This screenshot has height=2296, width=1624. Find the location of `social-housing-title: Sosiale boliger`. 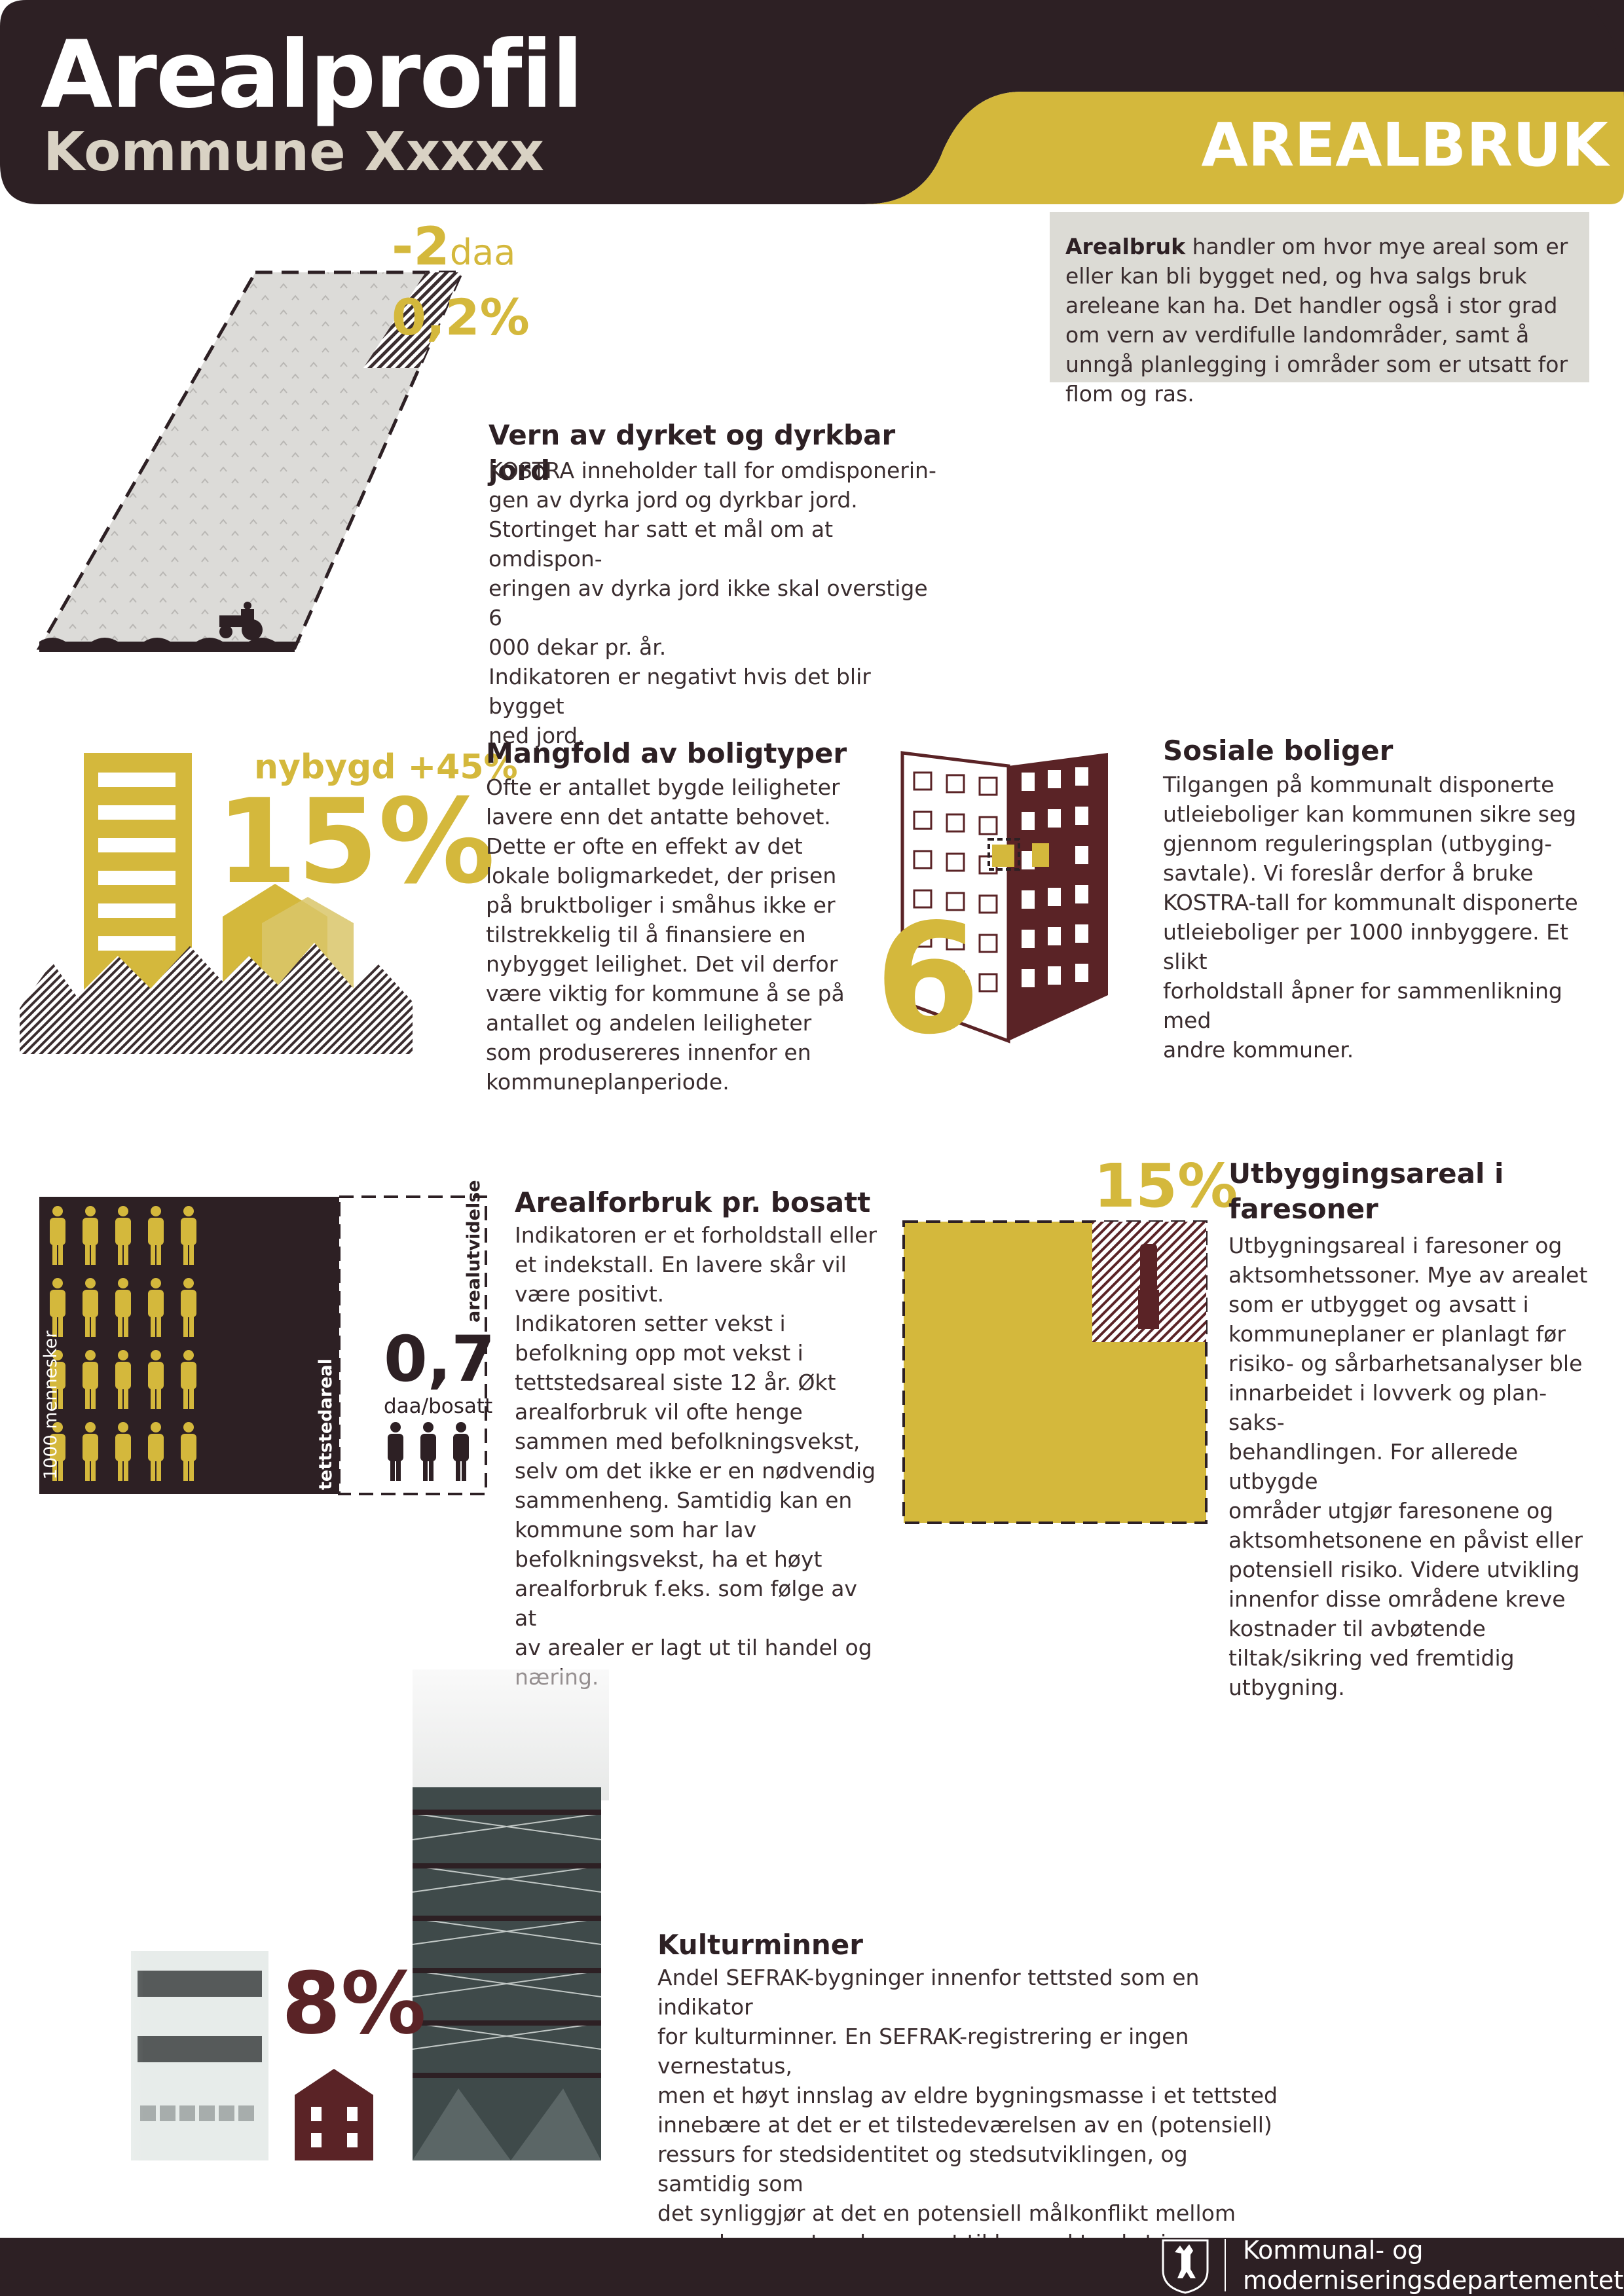

social-housing-title: Sosiale boliger is located at coordinates (1278, 751).